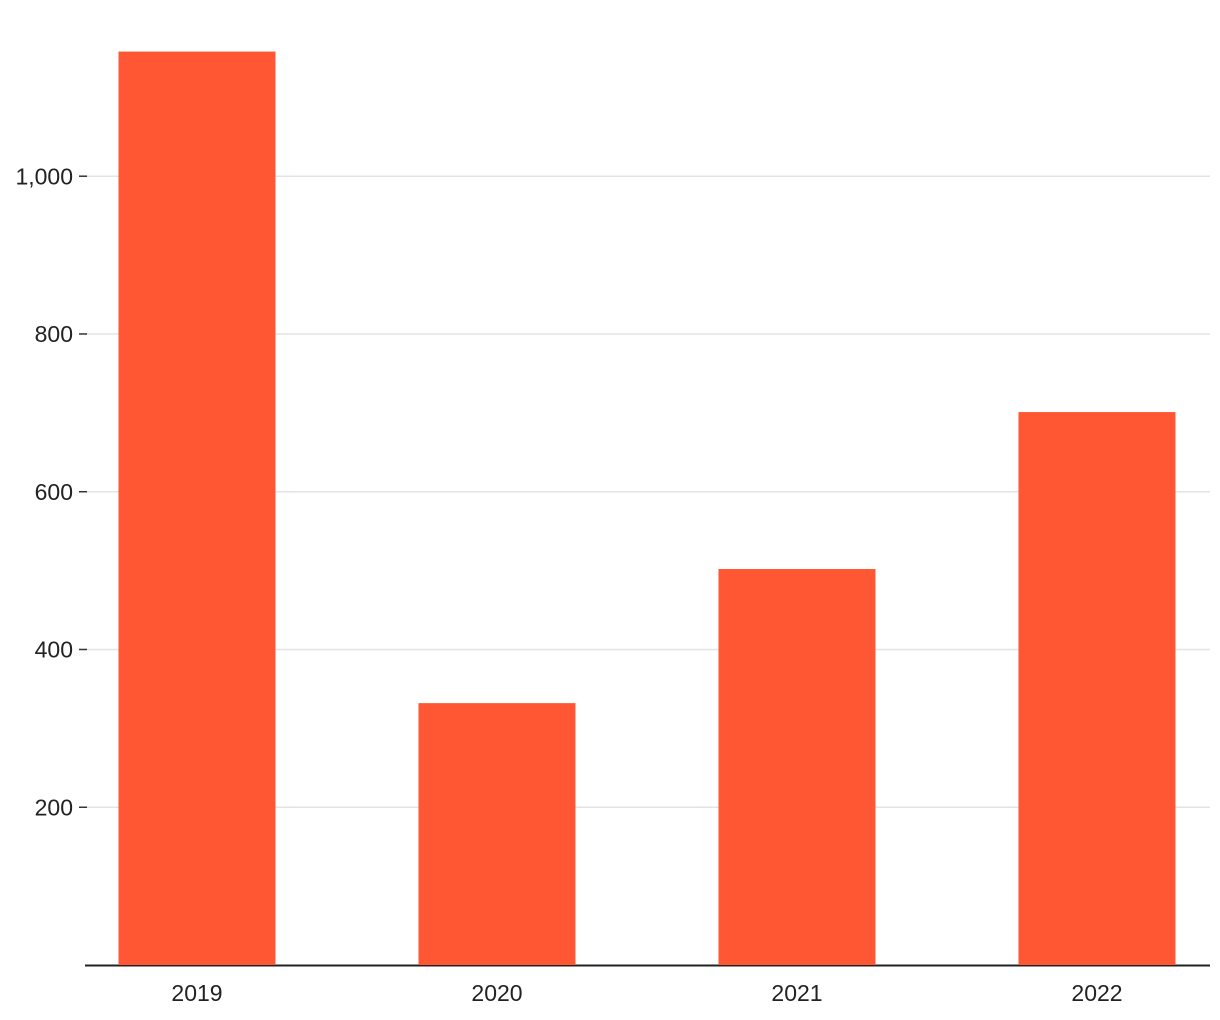 This screenshot has height=1020, width=1220. What do you see at coordinates (54, 334) in the screenshot?
I see `y-tick-label: 800` at bounding box center [54, 334].